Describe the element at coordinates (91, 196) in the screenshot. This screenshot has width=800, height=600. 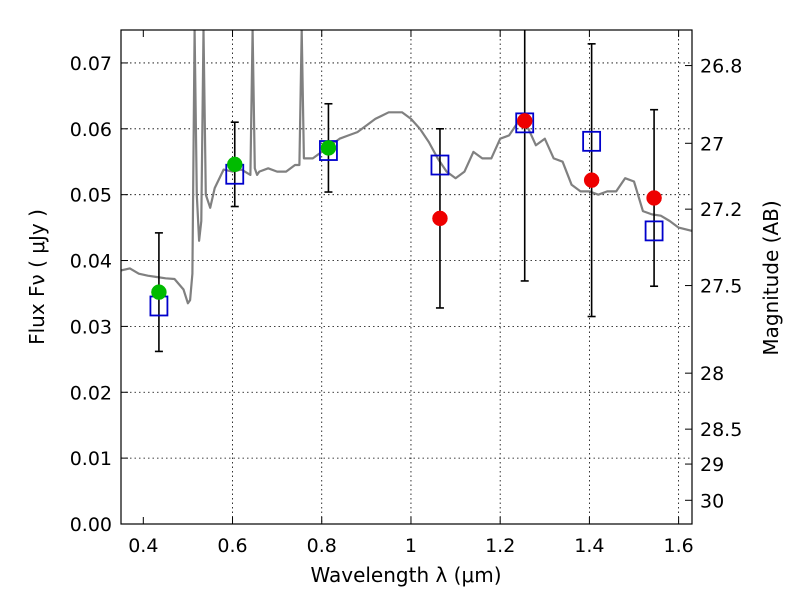
I see `y-tick-label: 0.05` at that location.